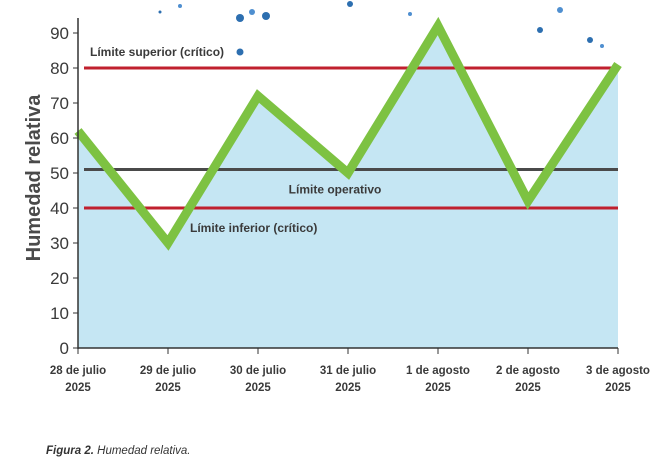  I want to click on x-tick-label: 31 de julio 2025, so click(348, 379).